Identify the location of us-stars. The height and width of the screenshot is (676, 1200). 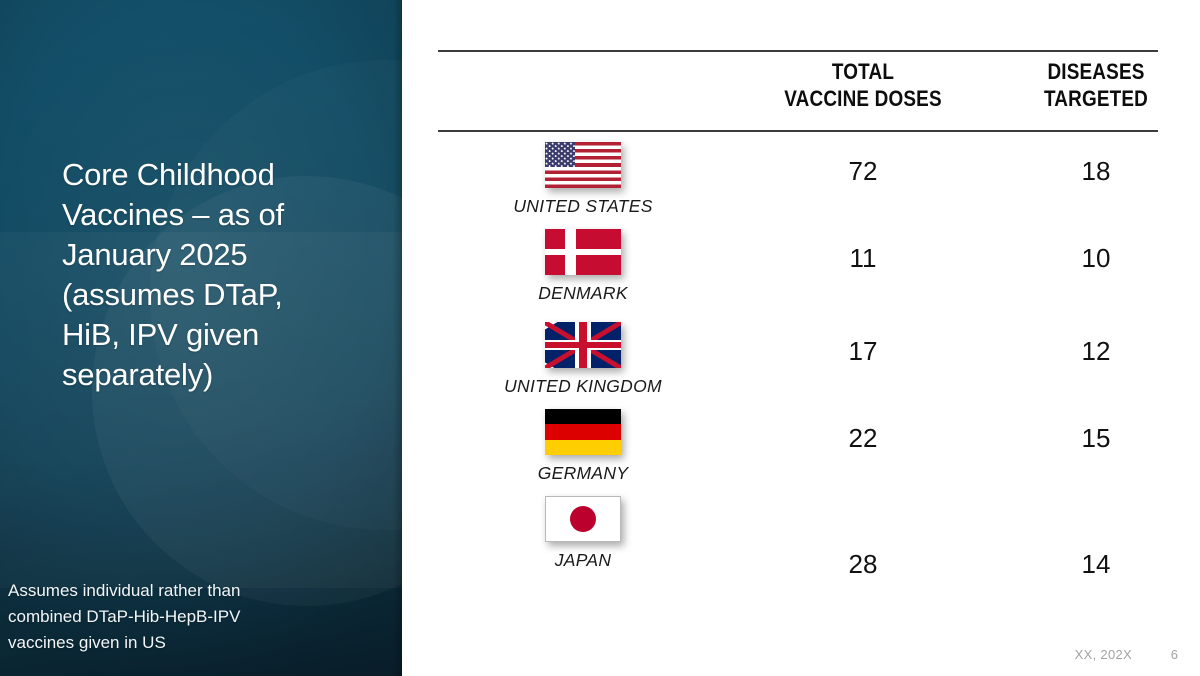
(560, 154).